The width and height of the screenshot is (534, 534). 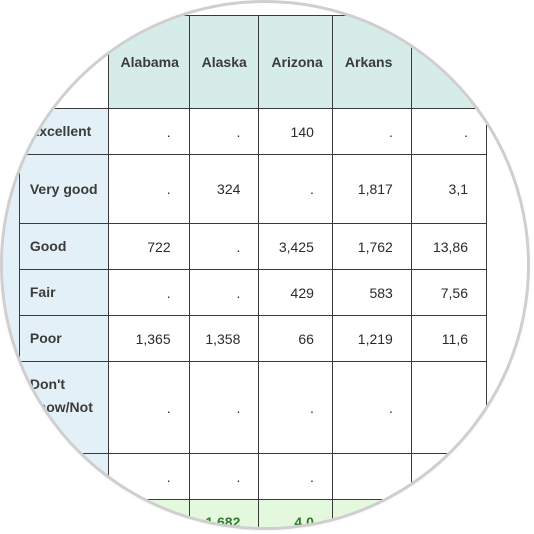 What do you see at coordinates (224, 189) in the screenshot?
I see `cell: 324` at bounding box center [224, 189].